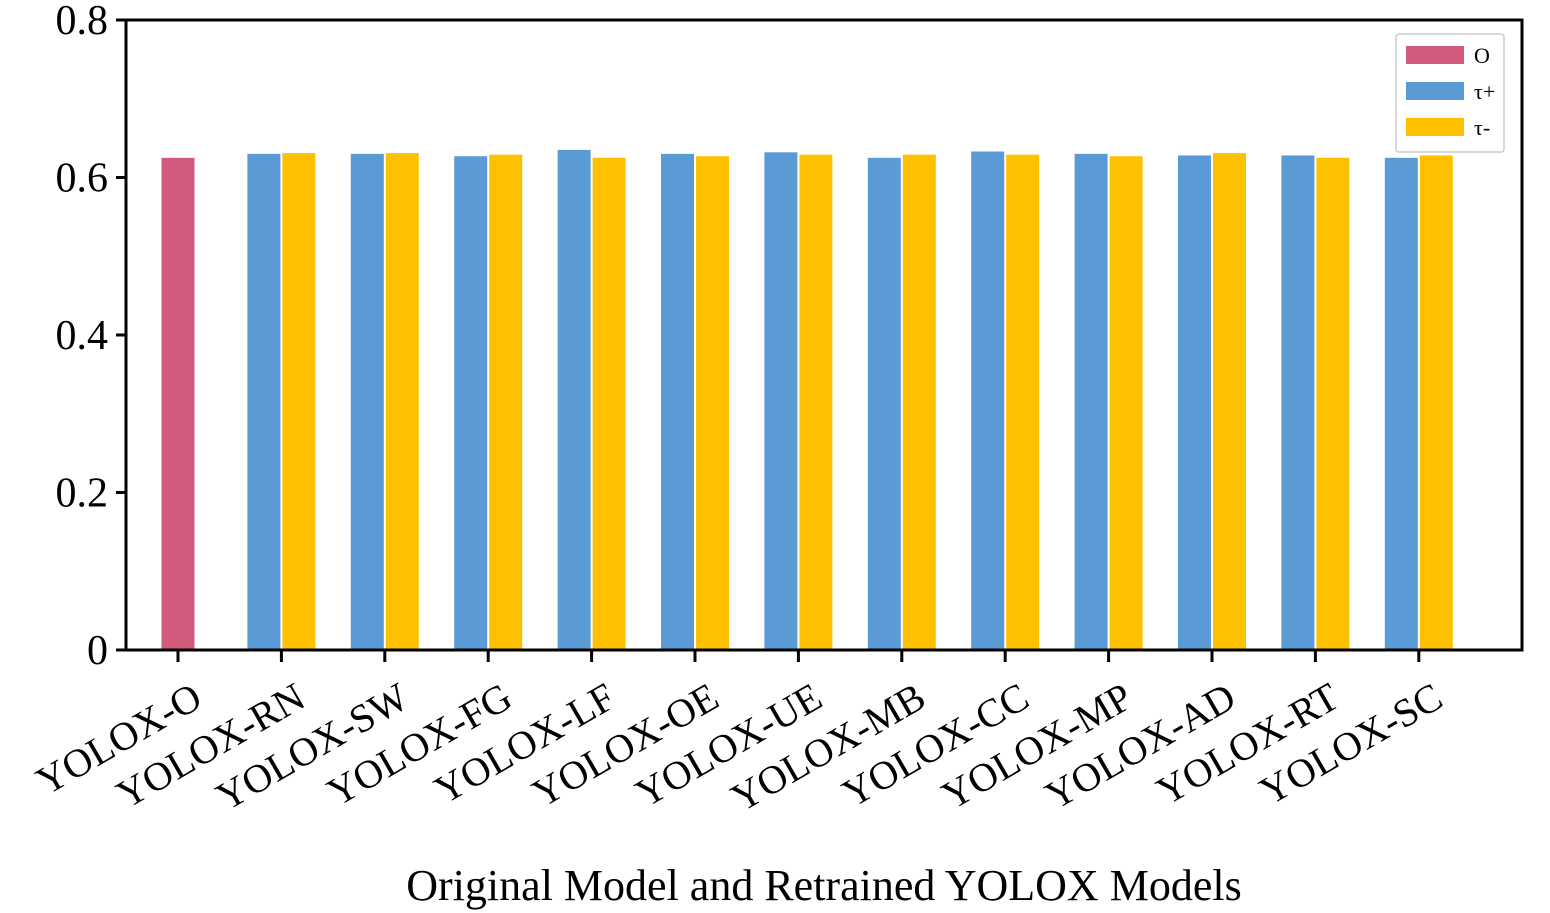  I want to click on legend-label: O, so click(1482, 55).